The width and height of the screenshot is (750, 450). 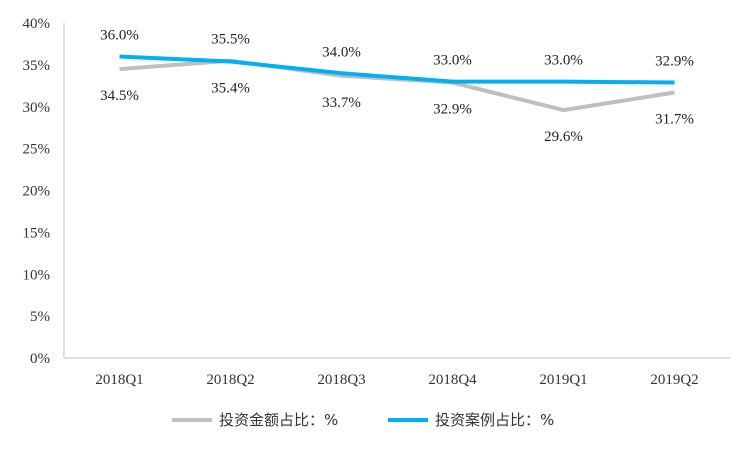 What do you see at coordinates (341, 103) in the screenshot?
I see `data-label: 33.7%` at bounding box center [341, 103].